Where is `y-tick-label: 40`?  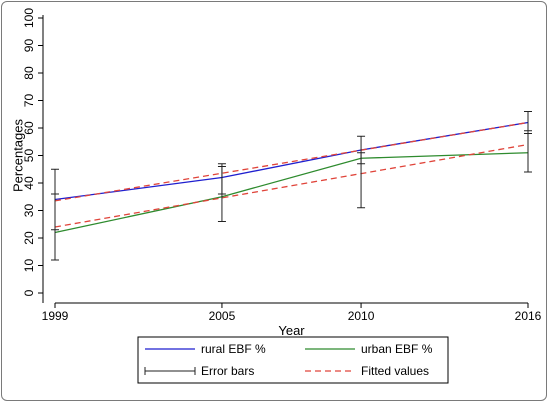 y-tick-label: 40 is located at coordinates (29, 183).